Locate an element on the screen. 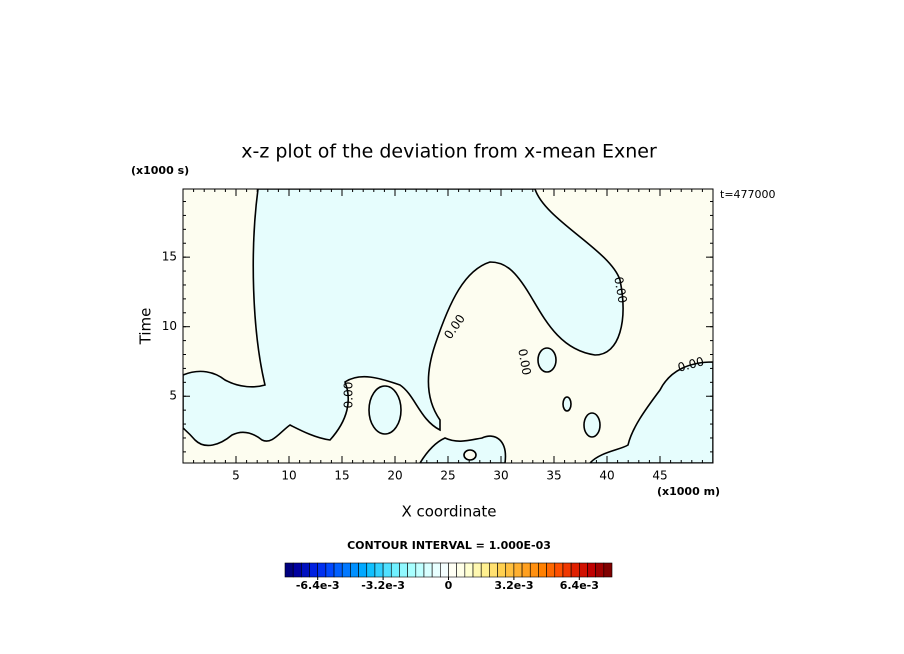 Image resolution: width=904 pixels, height=654 pixels. x-axis-label: X coordinate is located at coordinates (448, 512).